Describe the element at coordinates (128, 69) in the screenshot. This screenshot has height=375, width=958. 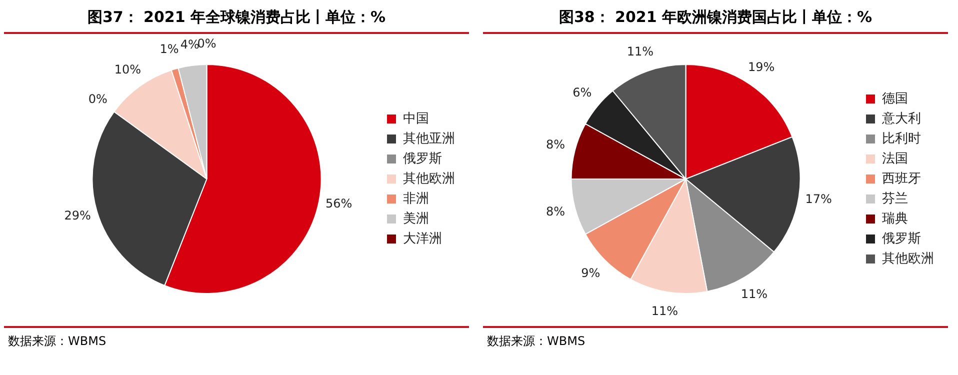
I see `data-label: 10%` at that location.